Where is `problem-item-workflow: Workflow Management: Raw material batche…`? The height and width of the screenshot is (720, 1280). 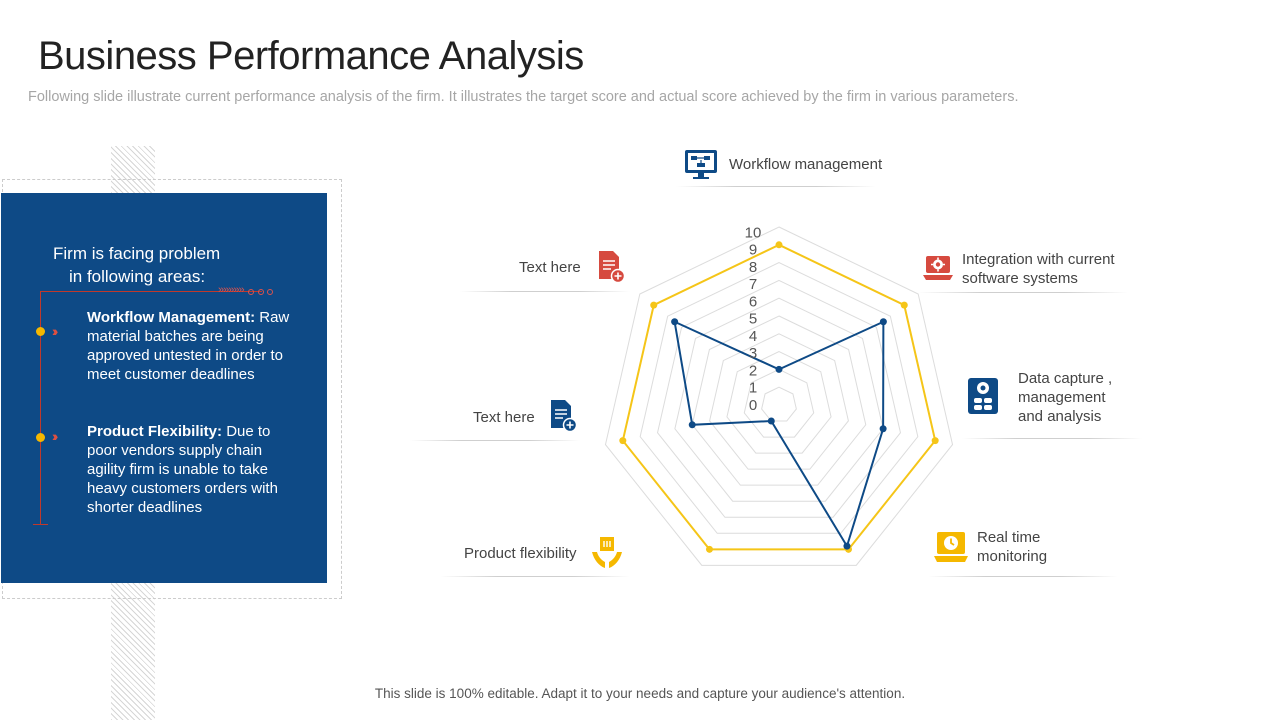 problem-item-workflow: Workflow Management: Raw material batche… is located at coordinates (192, 346).